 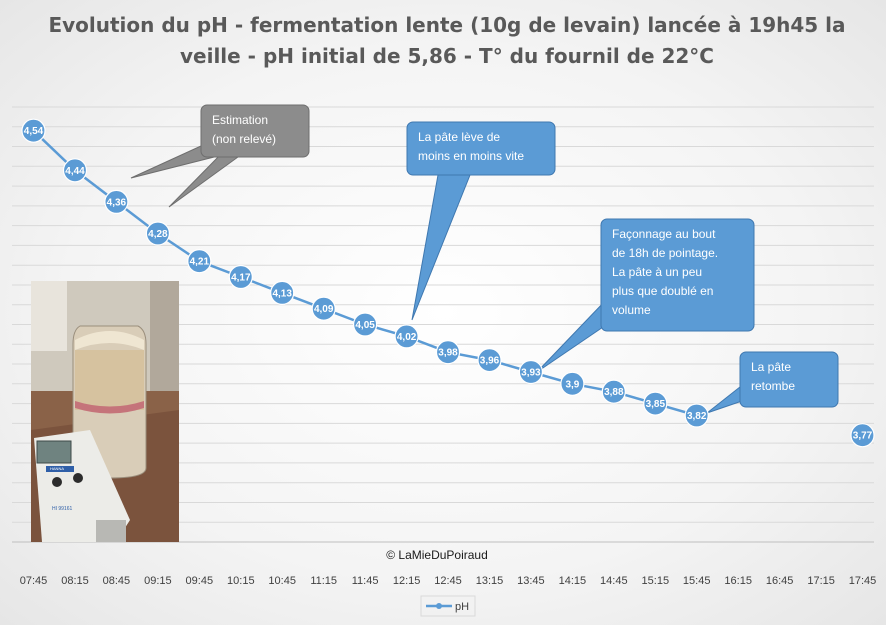 What do you see at coordinates (62, 509) in the screenshot?
I see `ph-meter-model-label: HI 99161` at bounding box center [62, 509].